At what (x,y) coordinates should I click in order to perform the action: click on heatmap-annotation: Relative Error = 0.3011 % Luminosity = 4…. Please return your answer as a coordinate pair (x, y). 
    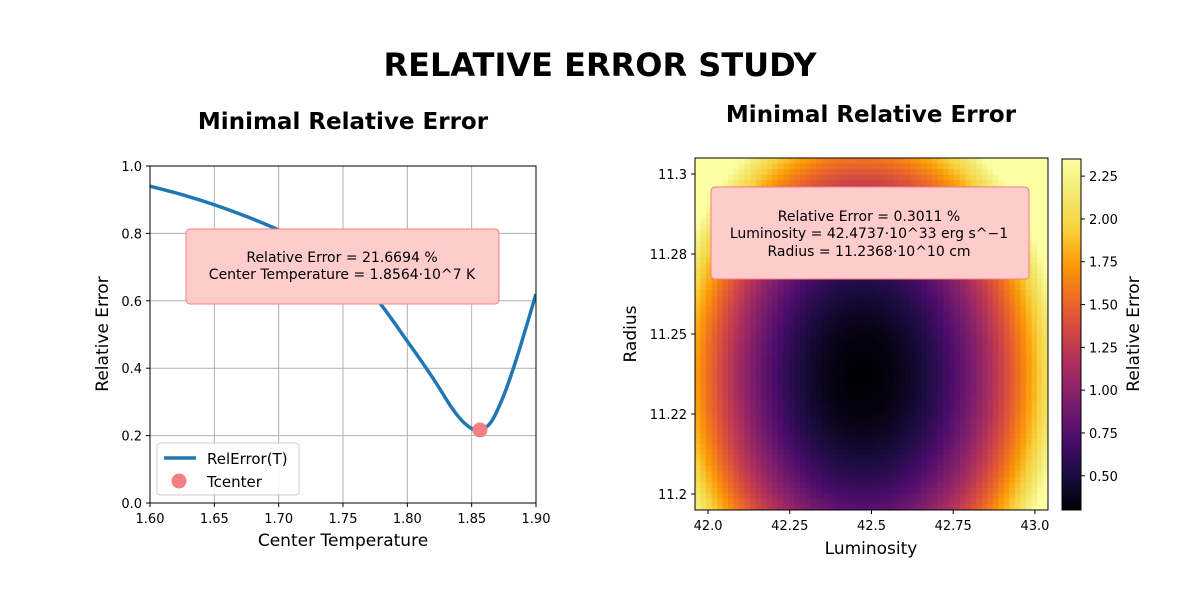
    Looking at the image, I should click on (870, 233).